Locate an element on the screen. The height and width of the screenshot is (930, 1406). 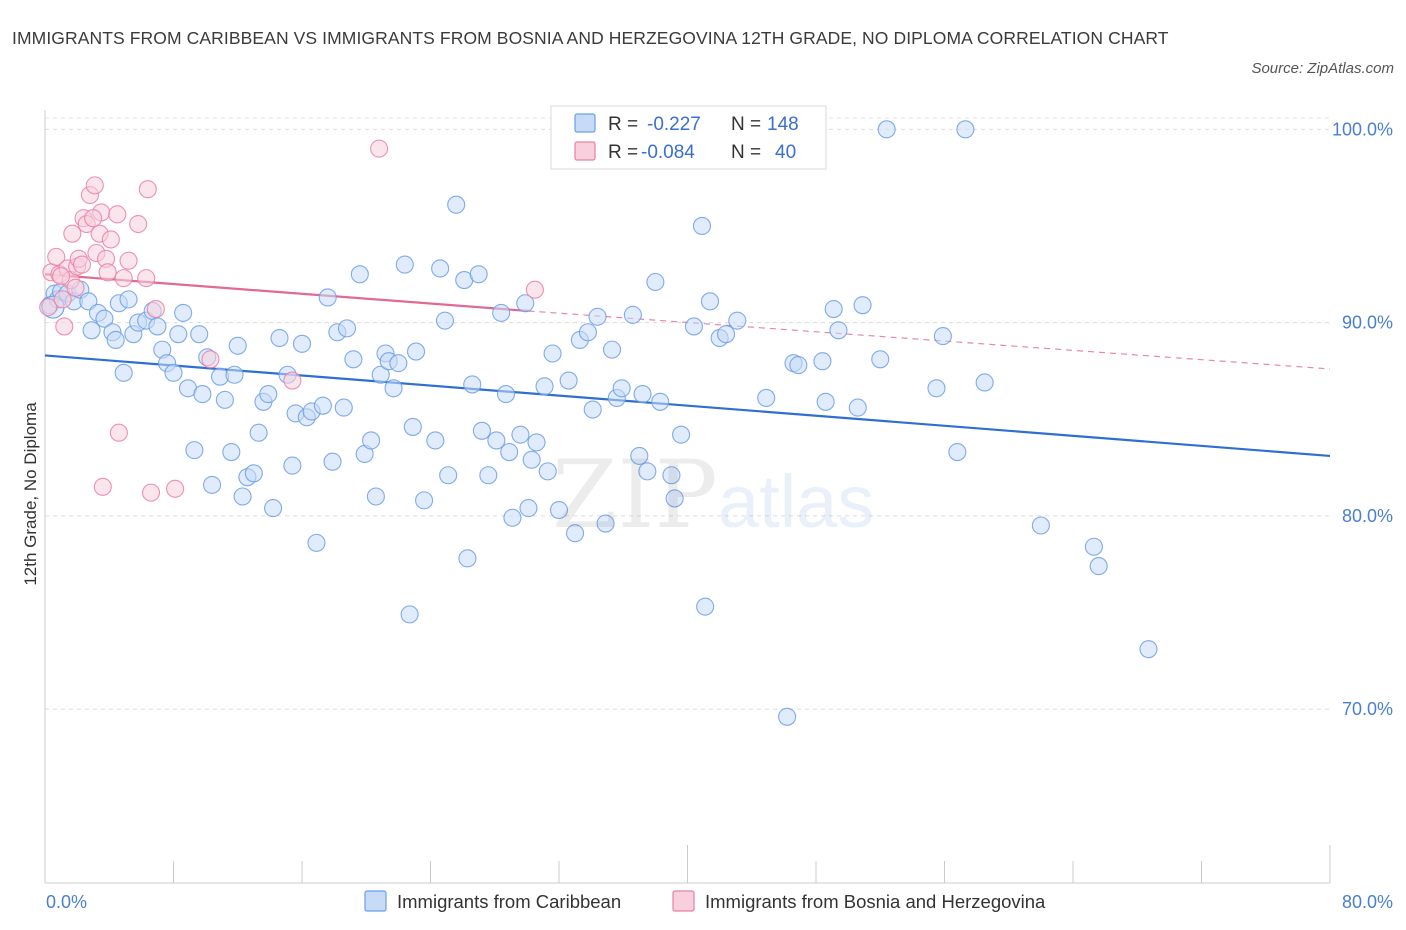
stats-legend: R = -0.227 N = 148 R = -0.084 N = 40 is located at coordinates (688, 137).